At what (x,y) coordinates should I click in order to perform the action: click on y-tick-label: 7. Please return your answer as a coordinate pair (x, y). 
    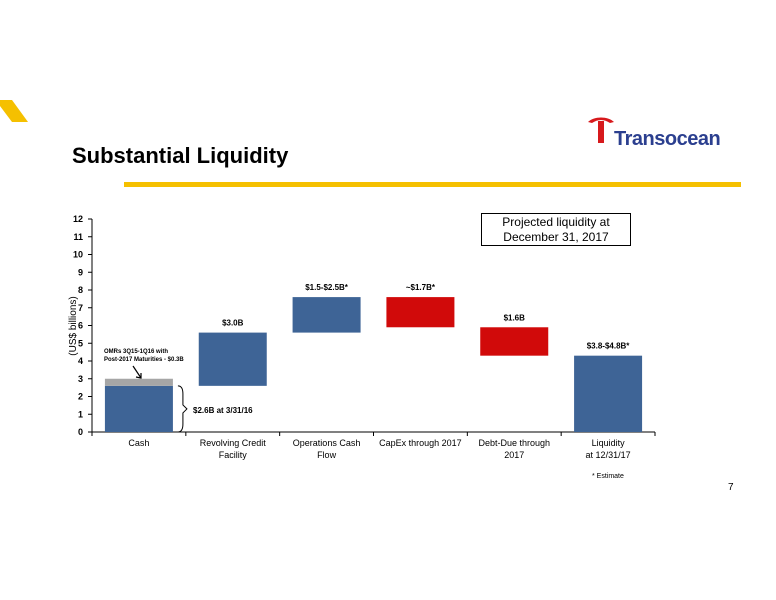
    Looking at the image, I should click on (80, 308).